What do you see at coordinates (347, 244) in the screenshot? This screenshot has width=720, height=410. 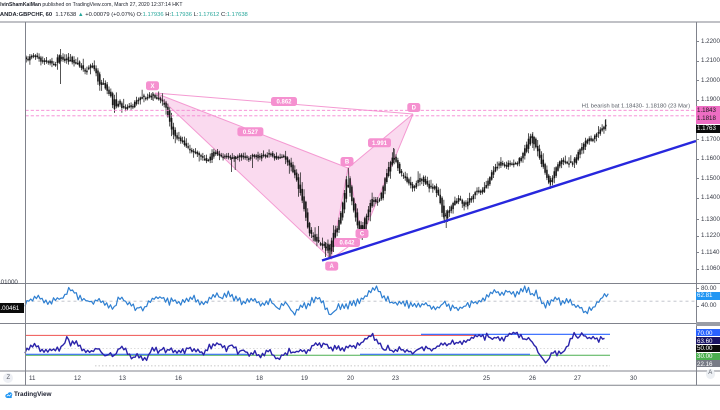 I see `svg-text: 0.642` at bounding box center [347, 244].